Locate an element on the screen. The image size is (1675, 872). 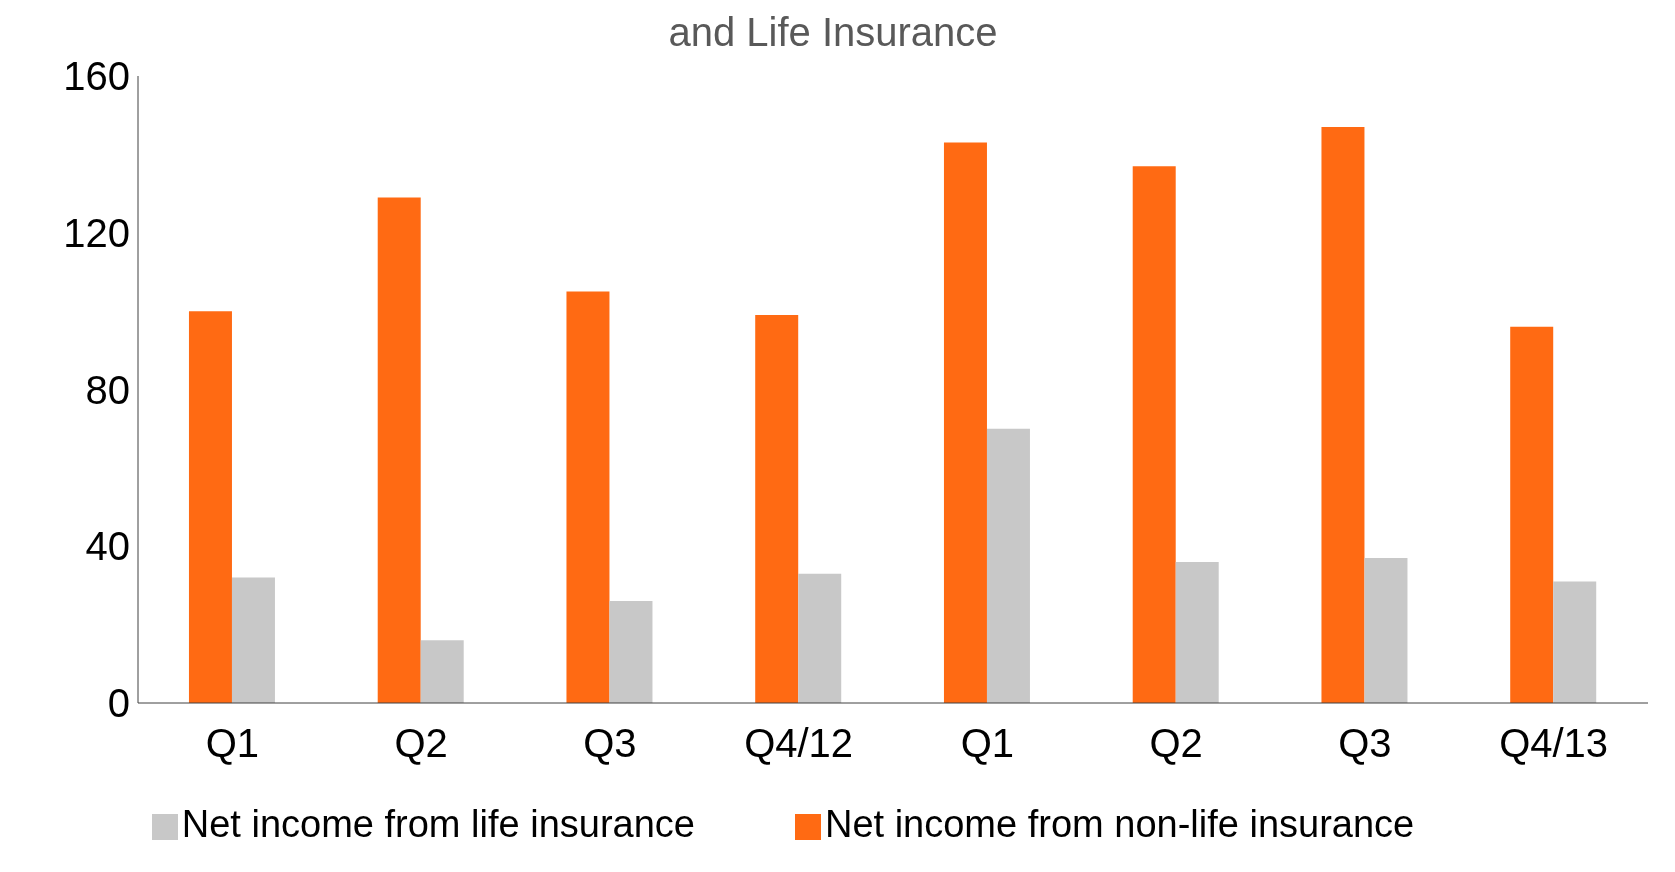
y-tick-label: 80 is located at coordinates (107, 389).